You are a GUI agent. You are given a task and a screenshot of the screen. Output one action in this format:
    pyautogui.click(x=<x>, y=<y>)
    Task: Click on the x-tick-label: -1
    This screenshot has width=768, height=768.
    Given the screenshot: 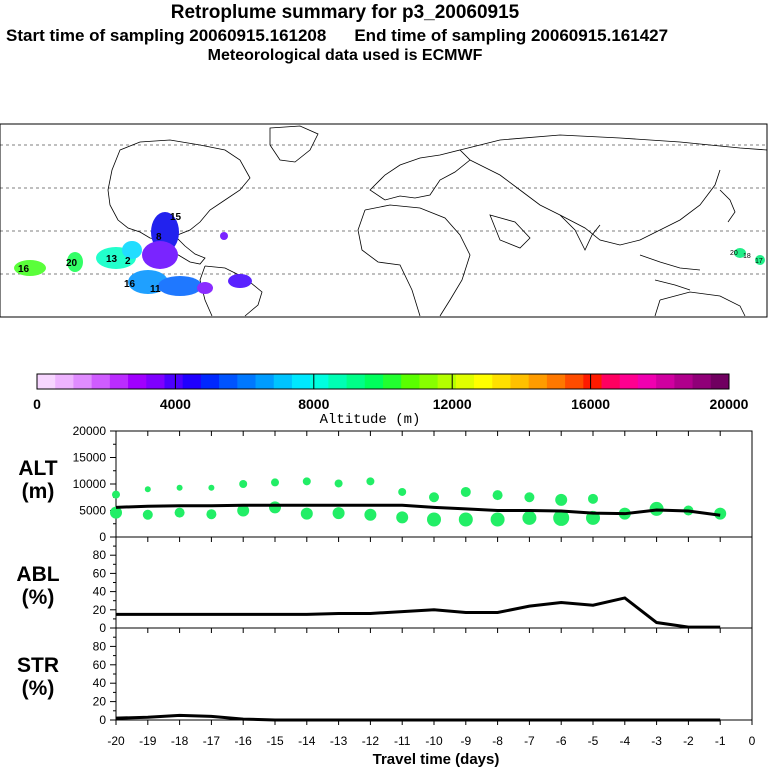 What is the action you would take?
    pyautogui.click(x=720, y=741)
    